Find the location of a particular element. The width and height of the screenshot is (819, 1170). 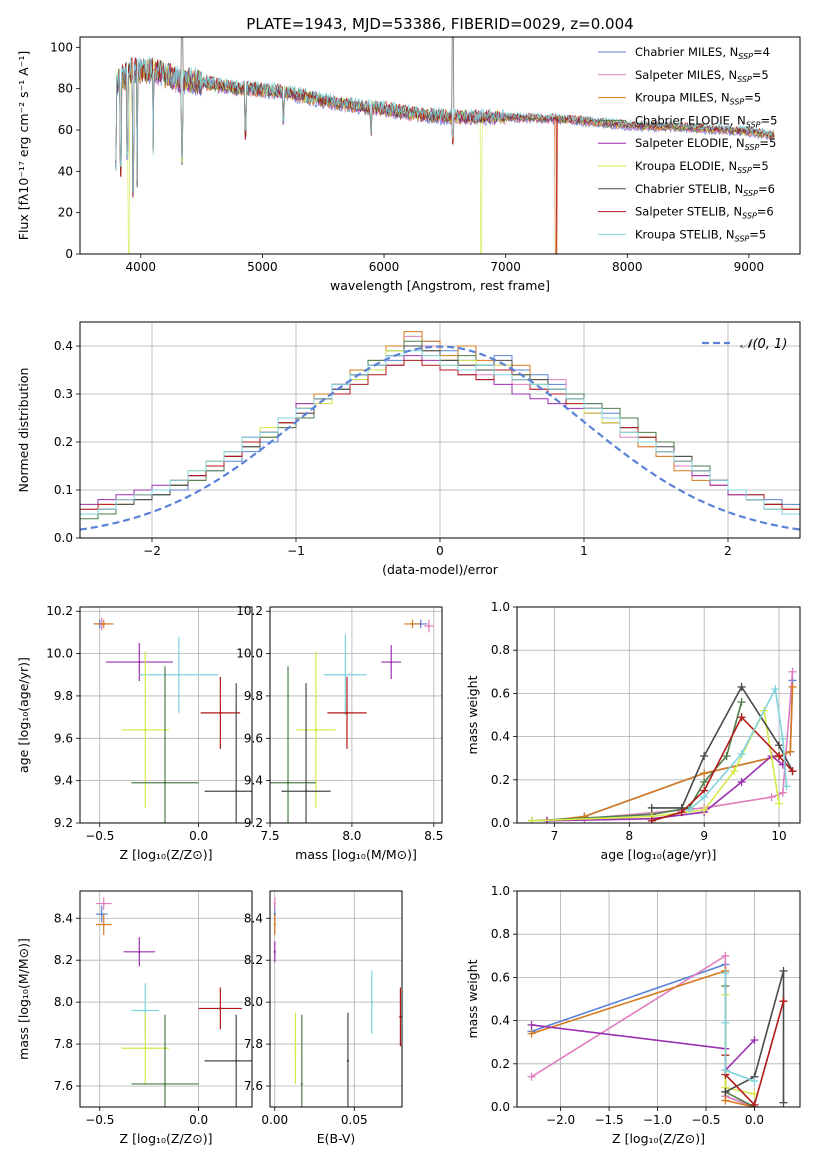

legend-entry: Chabrier MILES, NSSP=4 is located at coordinates (702, 53).